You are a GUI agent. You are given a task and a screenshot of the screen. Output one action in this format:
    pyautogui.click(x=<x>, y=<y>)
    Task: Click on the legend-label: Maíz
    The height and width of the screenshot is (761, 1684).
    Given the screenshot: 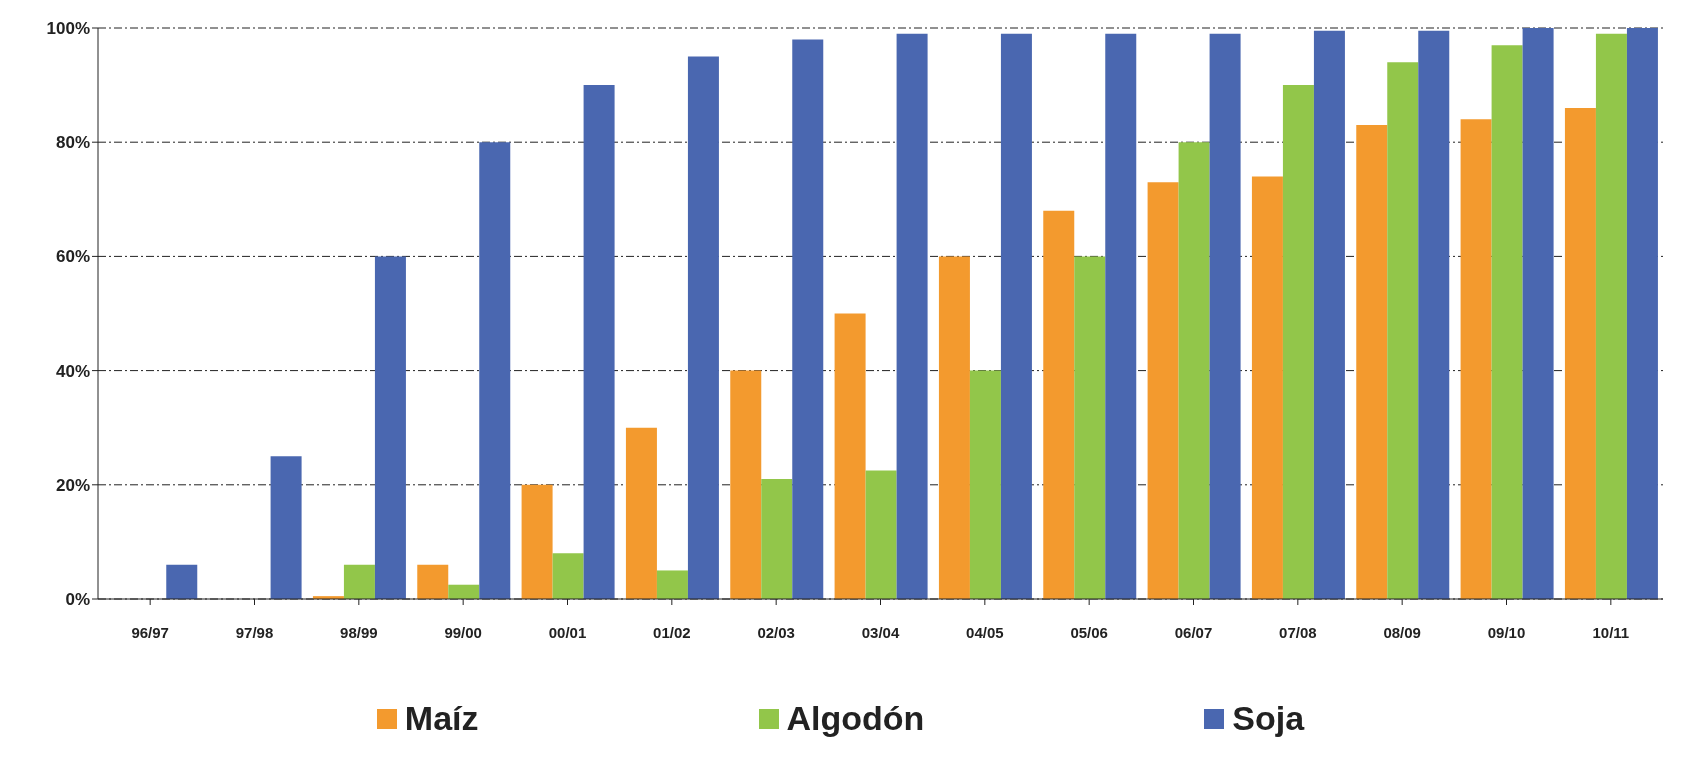 What is the action you would take?
    pyautogui.click(x=441, y=718)
    